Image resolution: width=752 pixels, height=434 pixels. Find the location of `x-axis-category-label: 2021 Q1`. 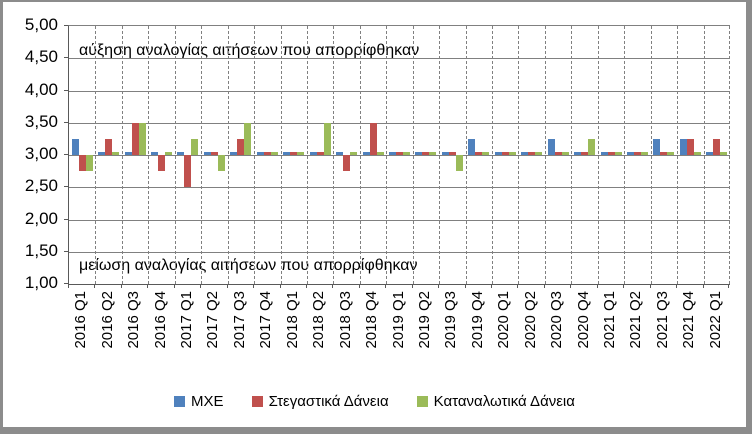

x-axis-category-label: 2021 Q1 is located at coordinates (609, 320).